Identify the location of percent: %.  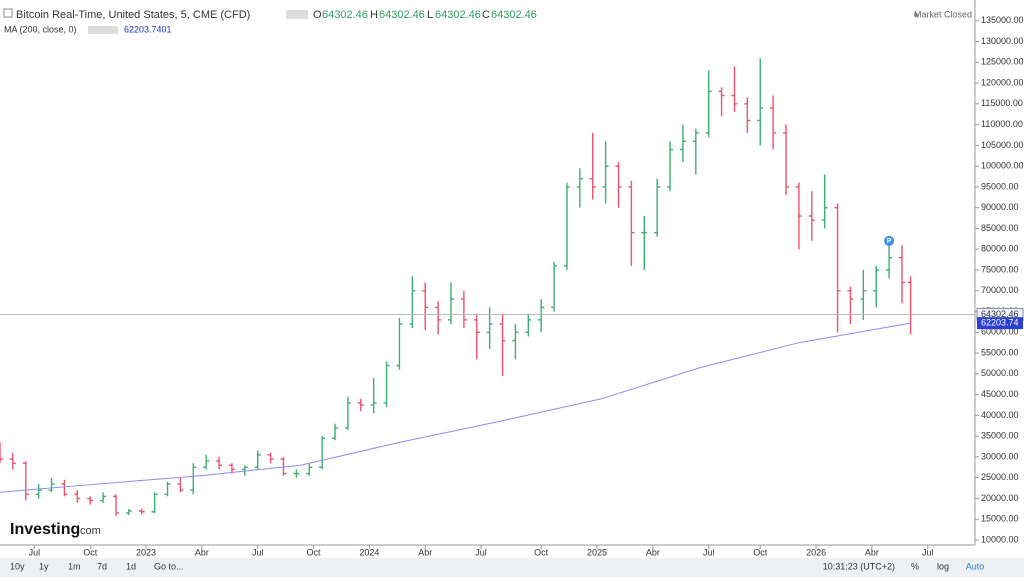
(915, 566).